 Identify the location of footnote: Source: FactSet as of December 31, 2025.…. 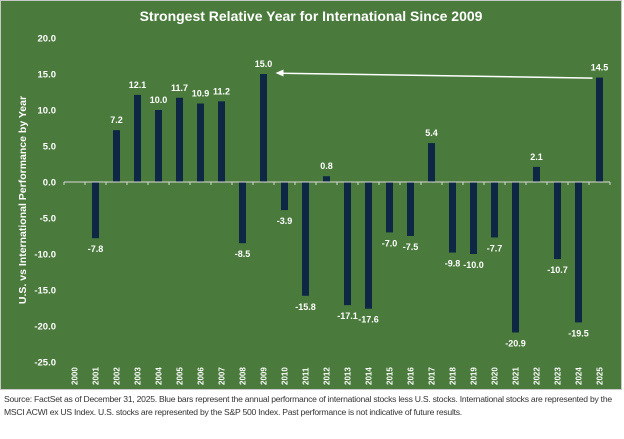
(308, 405).